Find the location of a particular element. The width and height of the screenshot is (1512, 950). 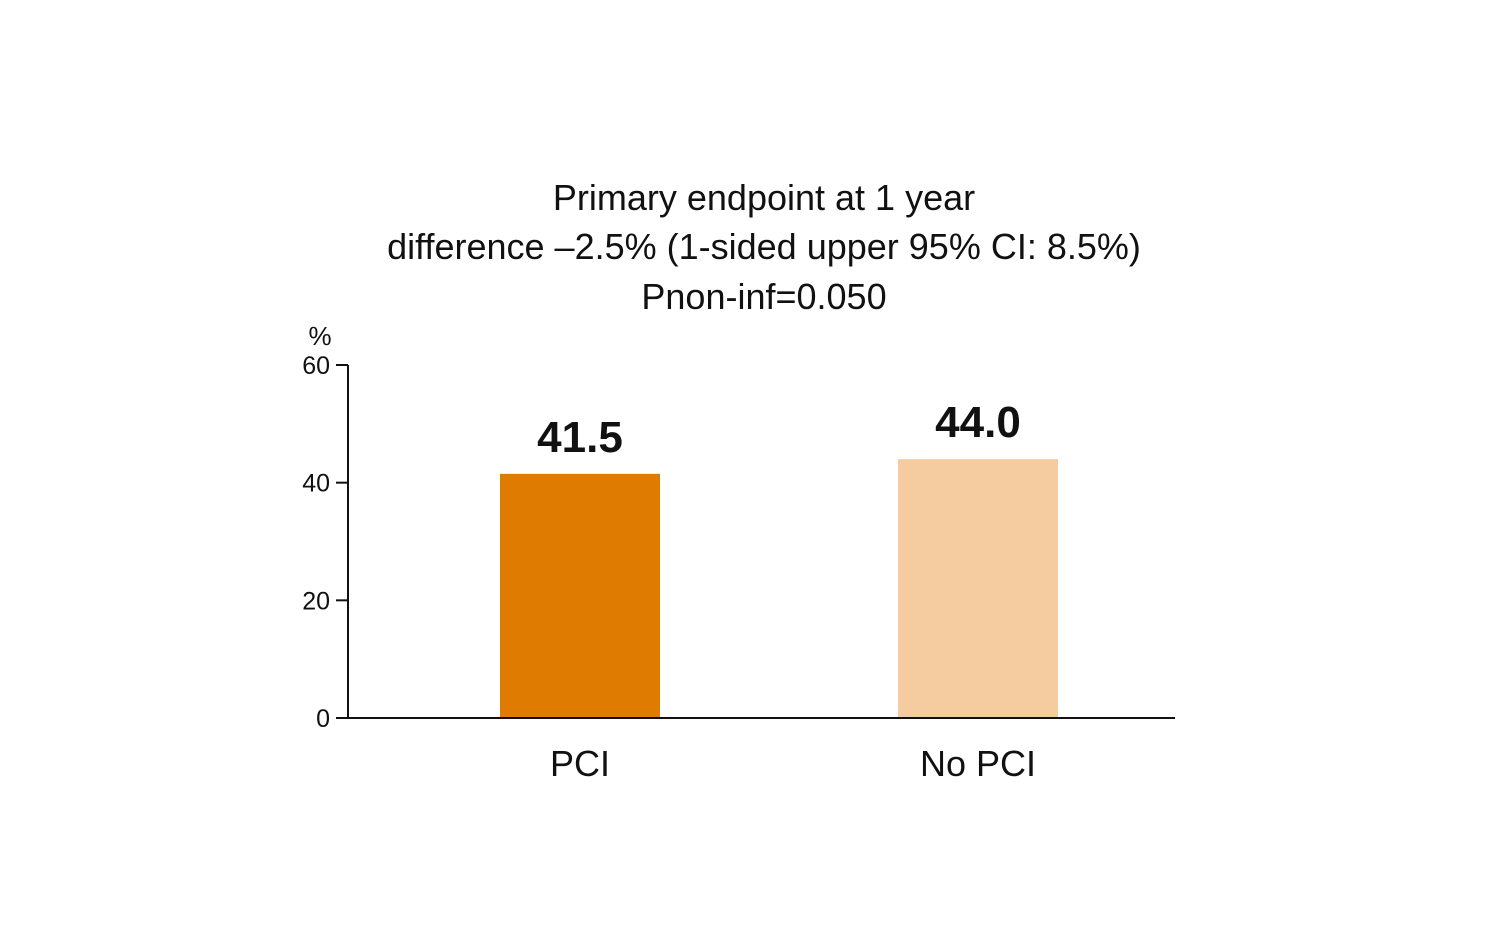

bar-labels: 41.5 PCI 44.0 No PCI is located at coordinates (786, 591).